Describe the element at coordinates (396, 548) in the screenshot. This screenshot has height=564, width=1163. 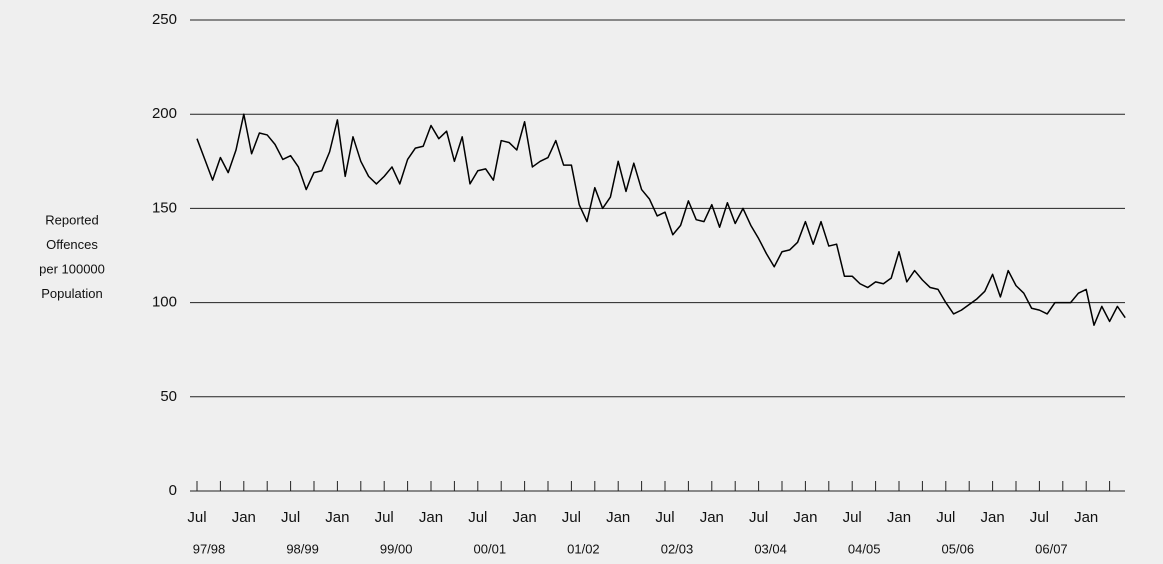
I see `x-group-label: 99/00` at that location.